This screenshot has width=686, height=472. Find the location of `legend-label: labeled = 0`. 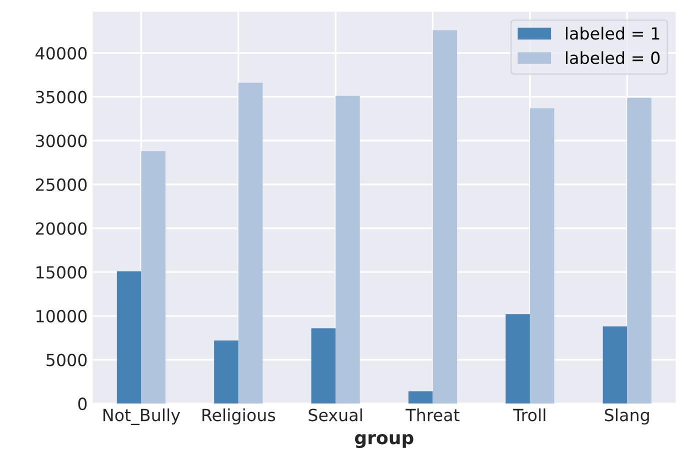

legend-label: labeled = 0 is located at coordinates (613, 57).